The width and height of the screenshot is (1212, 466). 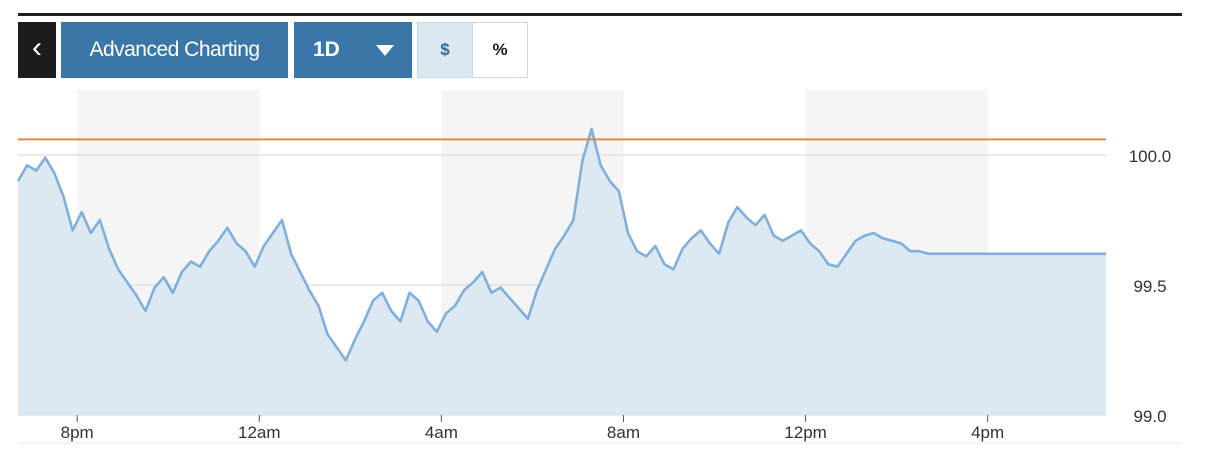 I want to click on range-label: 1D, so click(x=326, y=49).